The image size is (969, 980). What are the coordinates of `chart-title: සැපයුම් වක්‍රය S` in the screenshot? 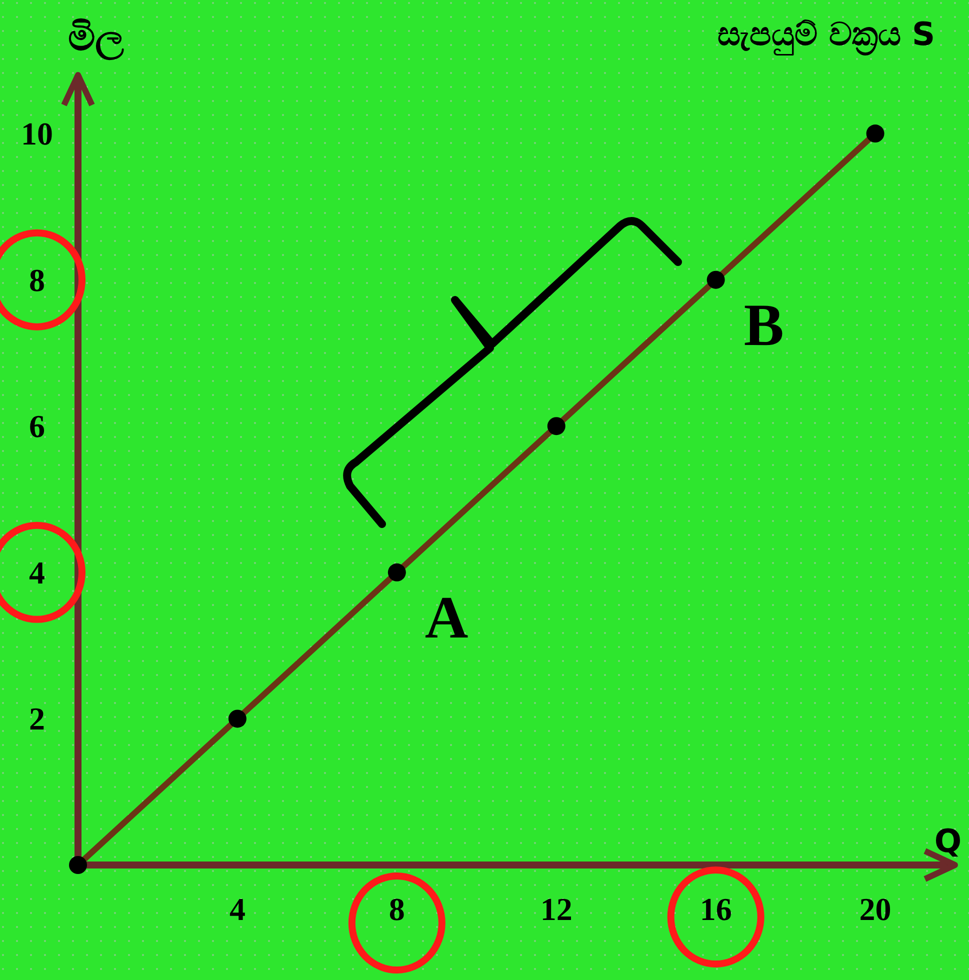 It's located at (826, 35).